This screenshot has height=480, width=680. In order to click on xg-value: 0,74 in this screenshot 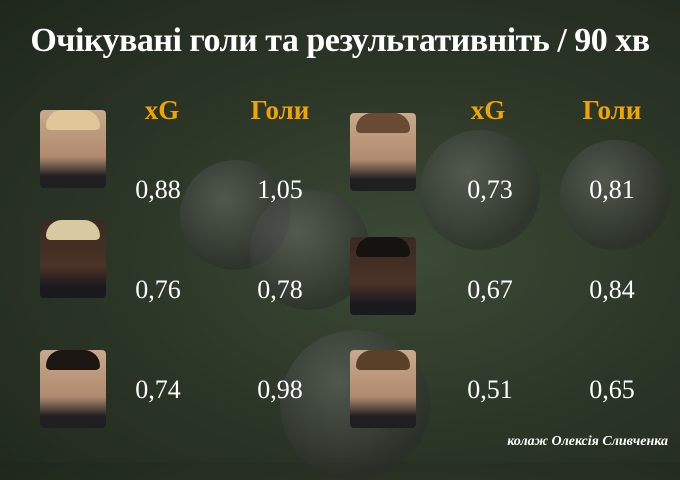, I will do `click(158, 389)`.